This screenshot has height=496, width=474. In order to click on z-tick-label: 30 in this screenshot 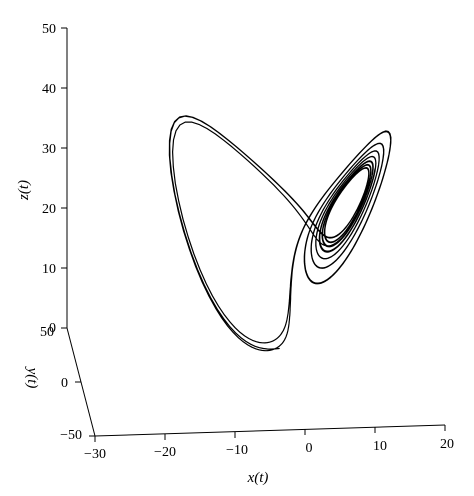, I will do `click(49, 149)`.